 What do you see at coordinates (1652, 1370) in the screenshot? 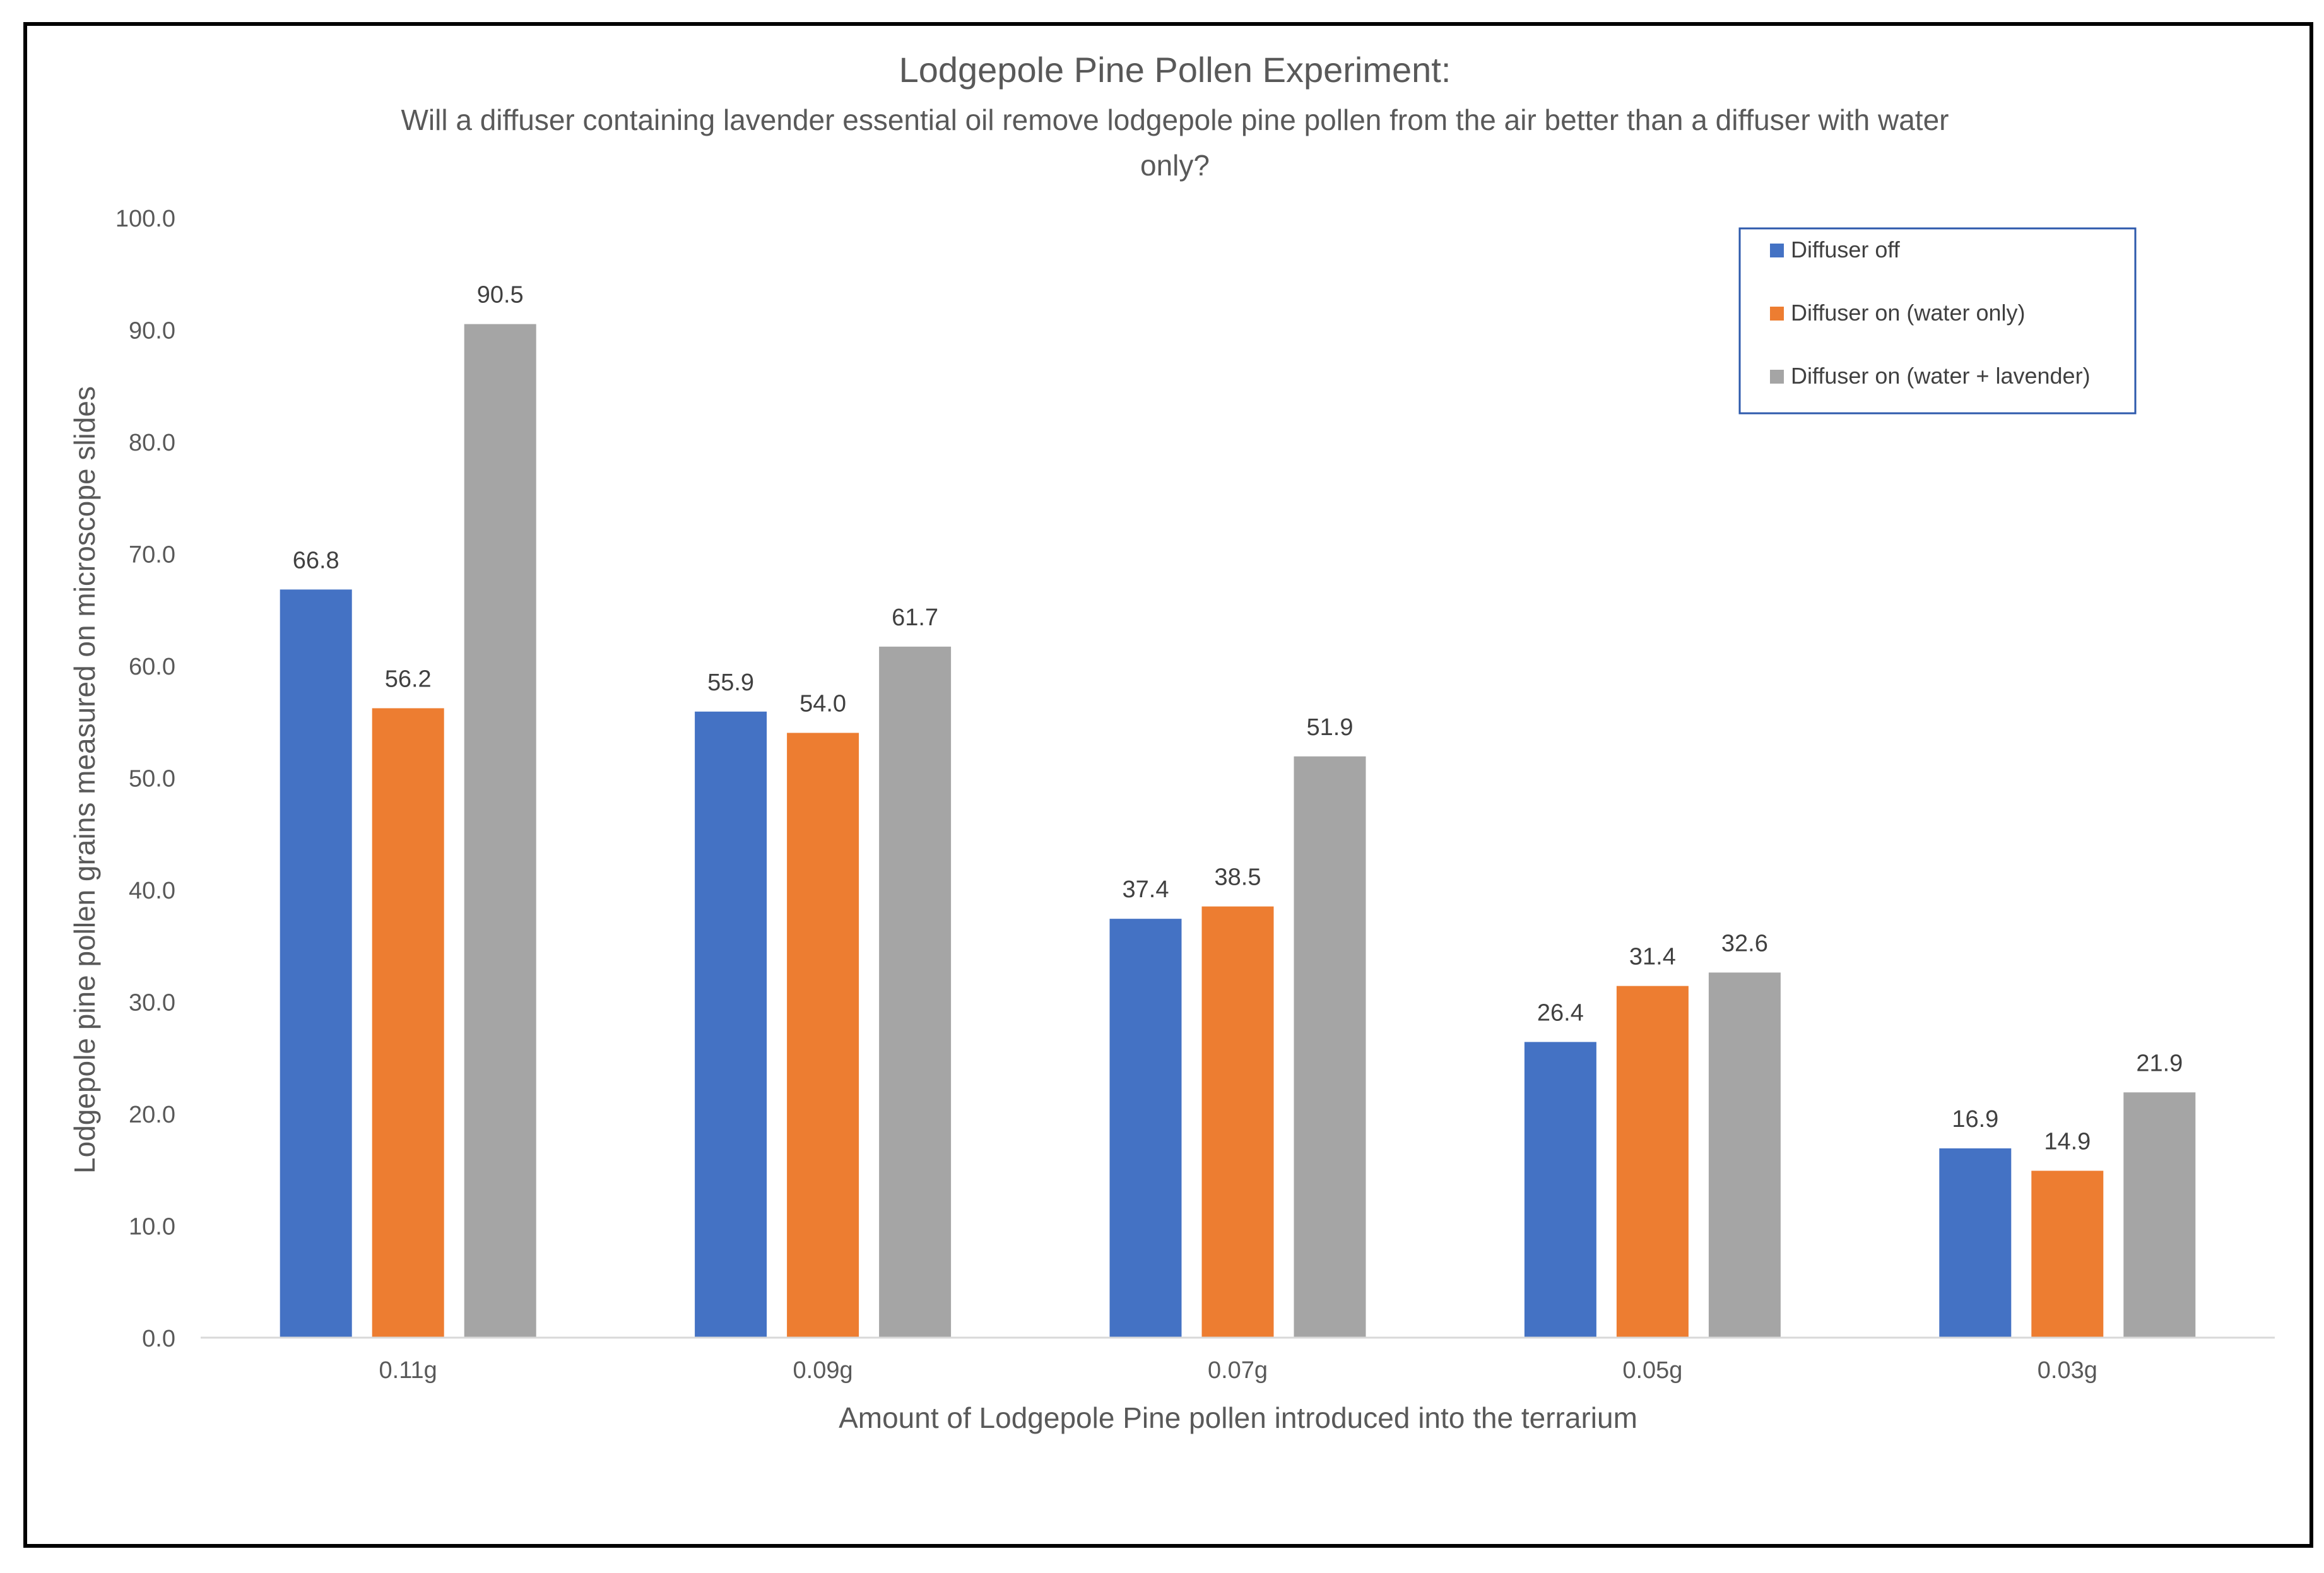
I see `x-tick-label-3: 0.05g` at bounding box center [1652, 1370].